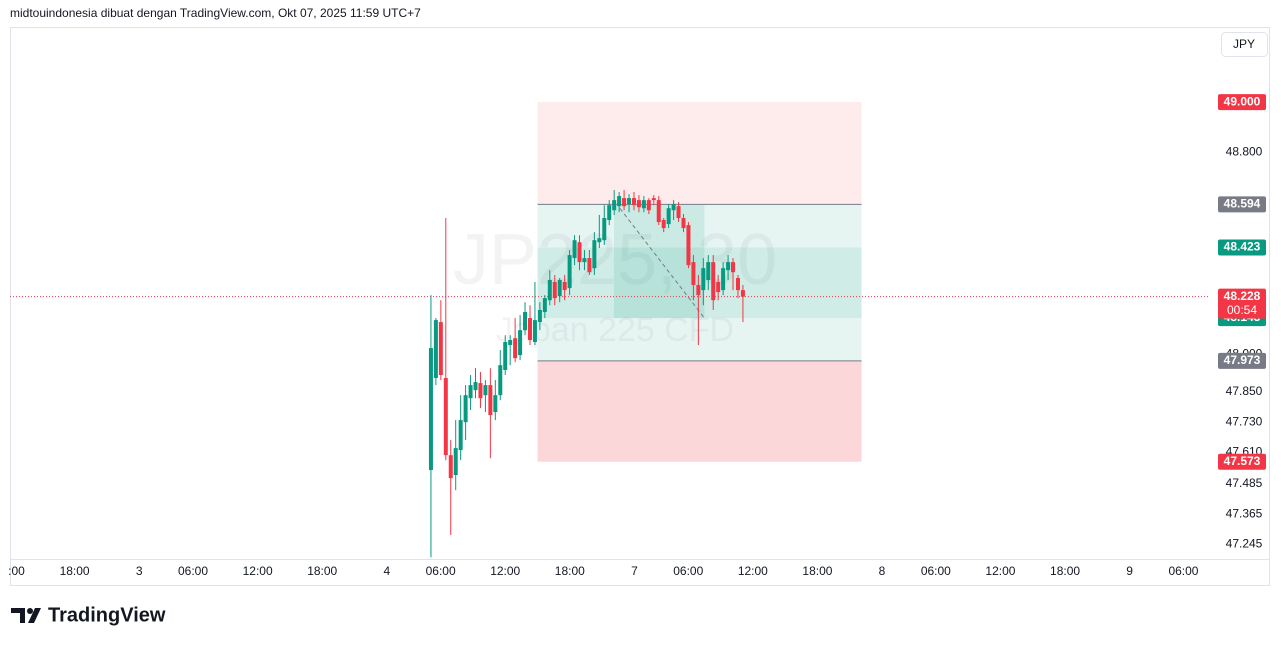  I want to click on brand: TradingView, so click(107, 615).